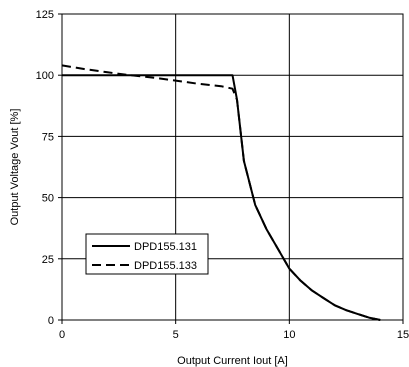 The width and height of the screenshot is (409, 367). What do you see at coordinates (403, 335) in the screenshot?
I see `x-tick-label: 15` at bounding box center [403, 335].